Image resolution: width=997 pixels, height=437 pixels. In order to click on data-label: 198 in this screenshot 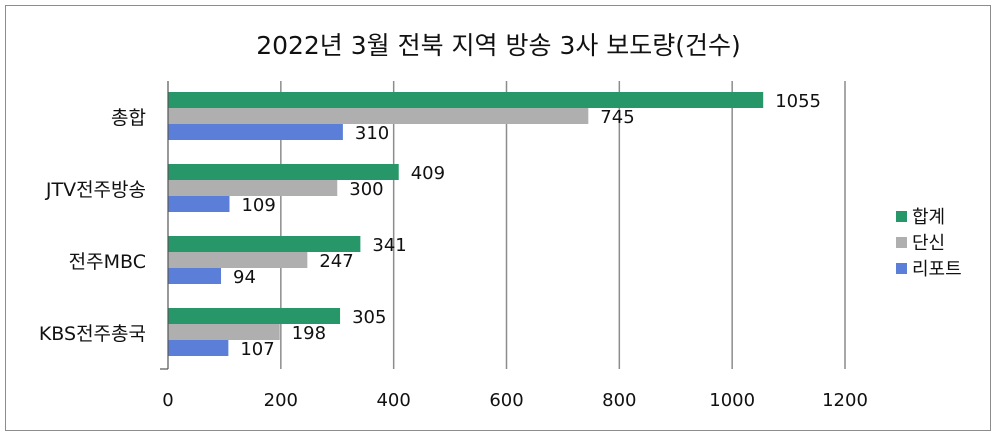, I will do `click(309, 333)`.